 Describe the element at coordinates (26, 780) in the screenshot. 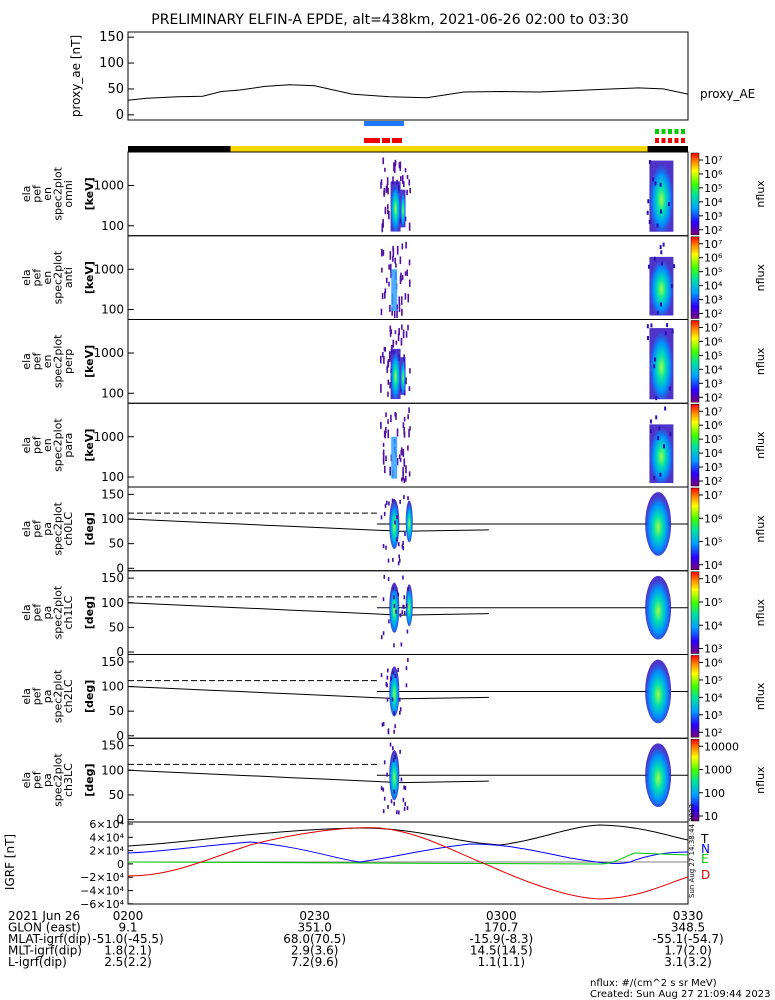

I see `panel-label-line: ela` at that location.